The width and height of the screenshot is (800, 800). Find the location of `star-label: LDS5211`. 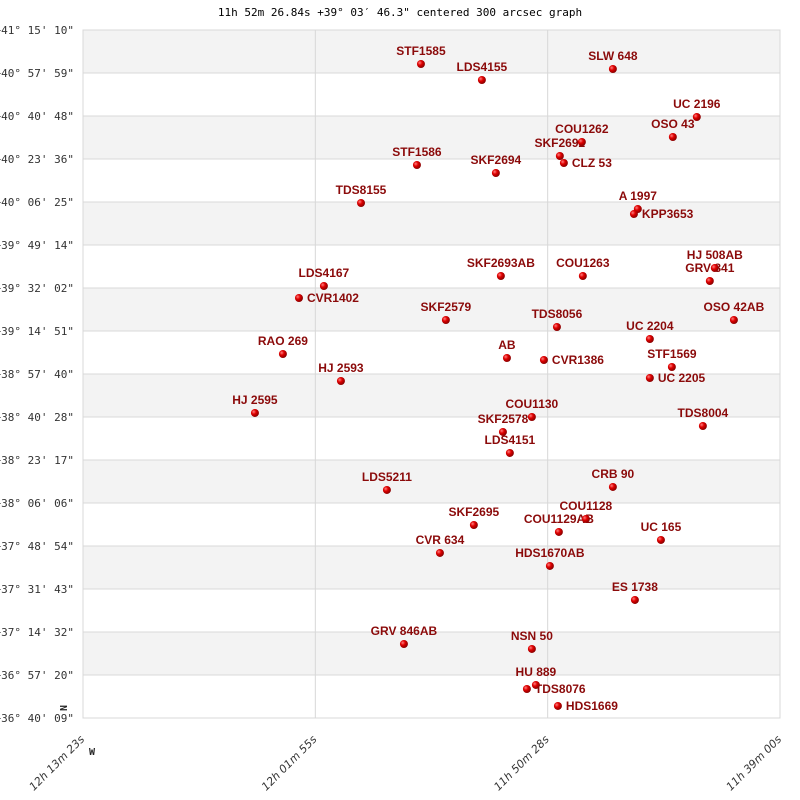

star-label: LDS5211 is located at coordinates (387, 477).